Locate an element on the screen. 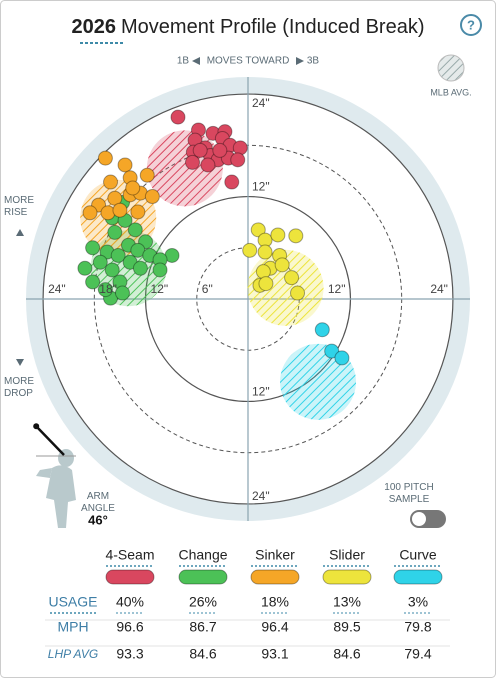 Image resolution: width=497 pixels, height=679 pixels. stat-value: 93.3 is located at coordinates (129, 654).